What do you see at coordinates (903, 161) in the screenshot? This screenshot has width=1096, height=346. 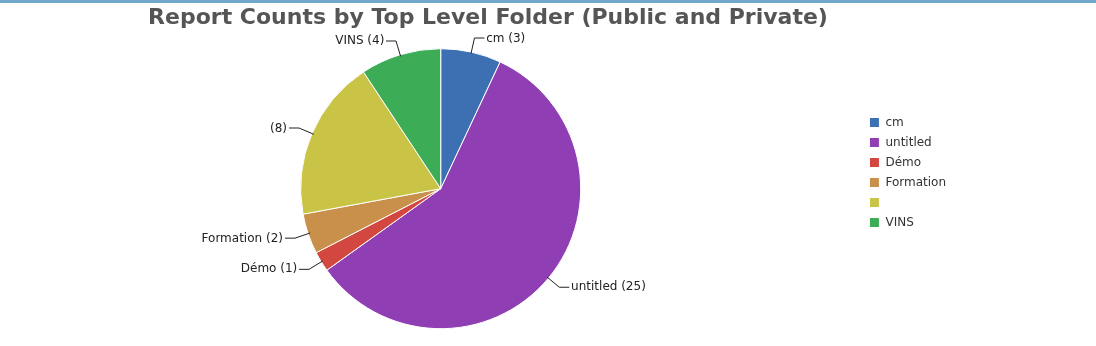 I see `legend-label: Démo` at bounding box center [903, 161].